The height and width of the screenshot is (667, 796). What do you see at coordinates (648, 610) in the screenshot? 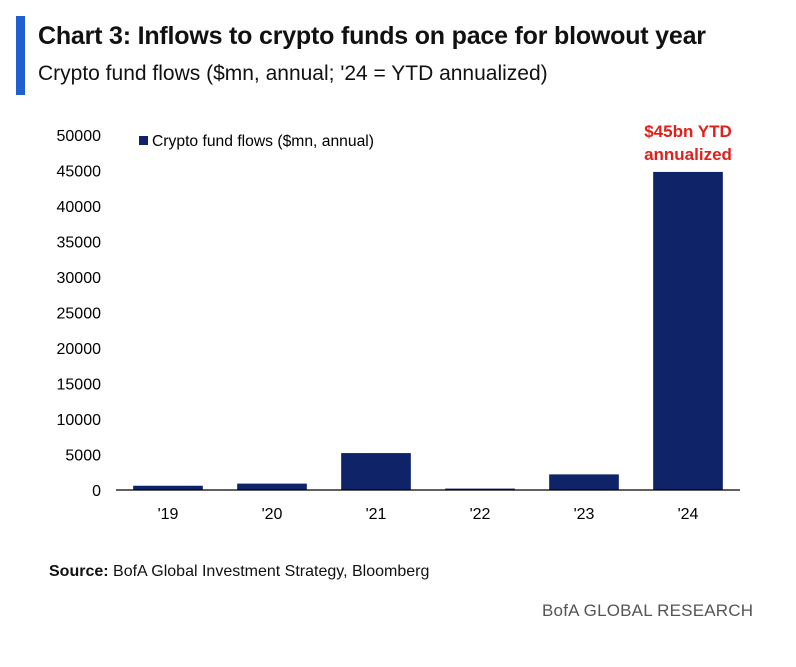
I see `brand-footer: BofA GLOBAL RESEARCH` at bounding box center [648, 610].